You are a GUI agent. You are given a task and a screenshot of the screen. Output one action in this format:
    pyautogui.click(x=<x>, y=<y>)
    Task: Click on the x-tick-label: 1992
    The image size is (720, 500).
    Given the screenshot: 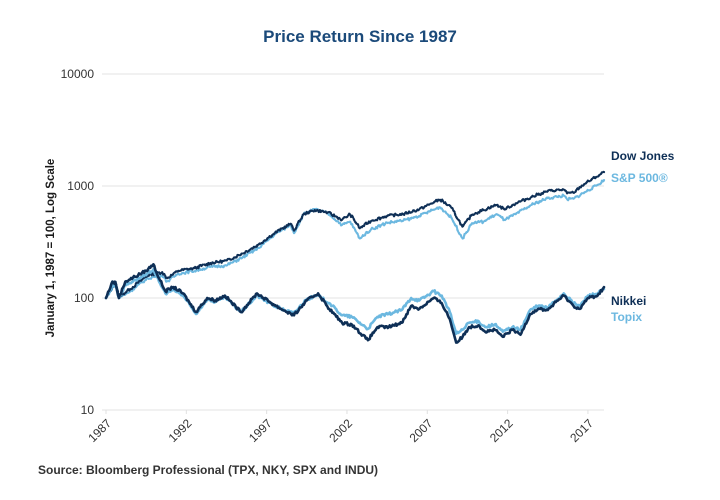 What is the action you would take?
    pyautogui.click(x=180, y=430)
    